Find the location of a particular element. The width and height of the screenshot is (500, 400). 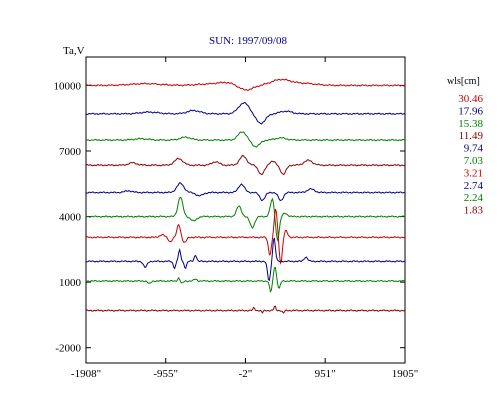

x-tick-label: -2" is located at coordinates (246, 374).